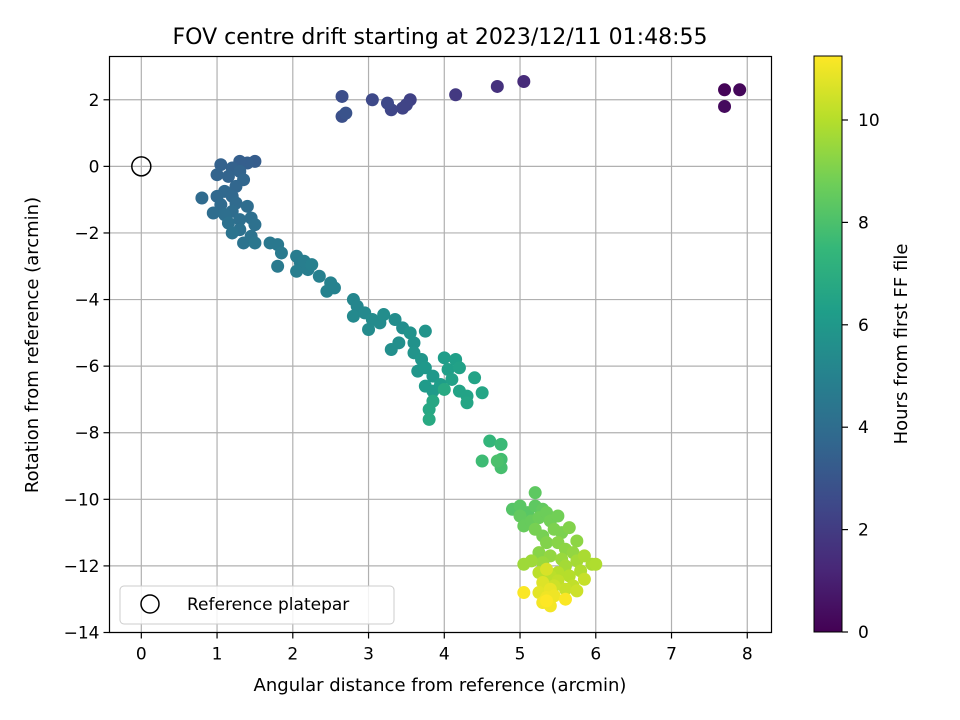 This screenshot has height=720, width=960. What do you see at coordinates (150, 604) in the screenshot?
I see `legend-marker` at bounding box center [150, 604].